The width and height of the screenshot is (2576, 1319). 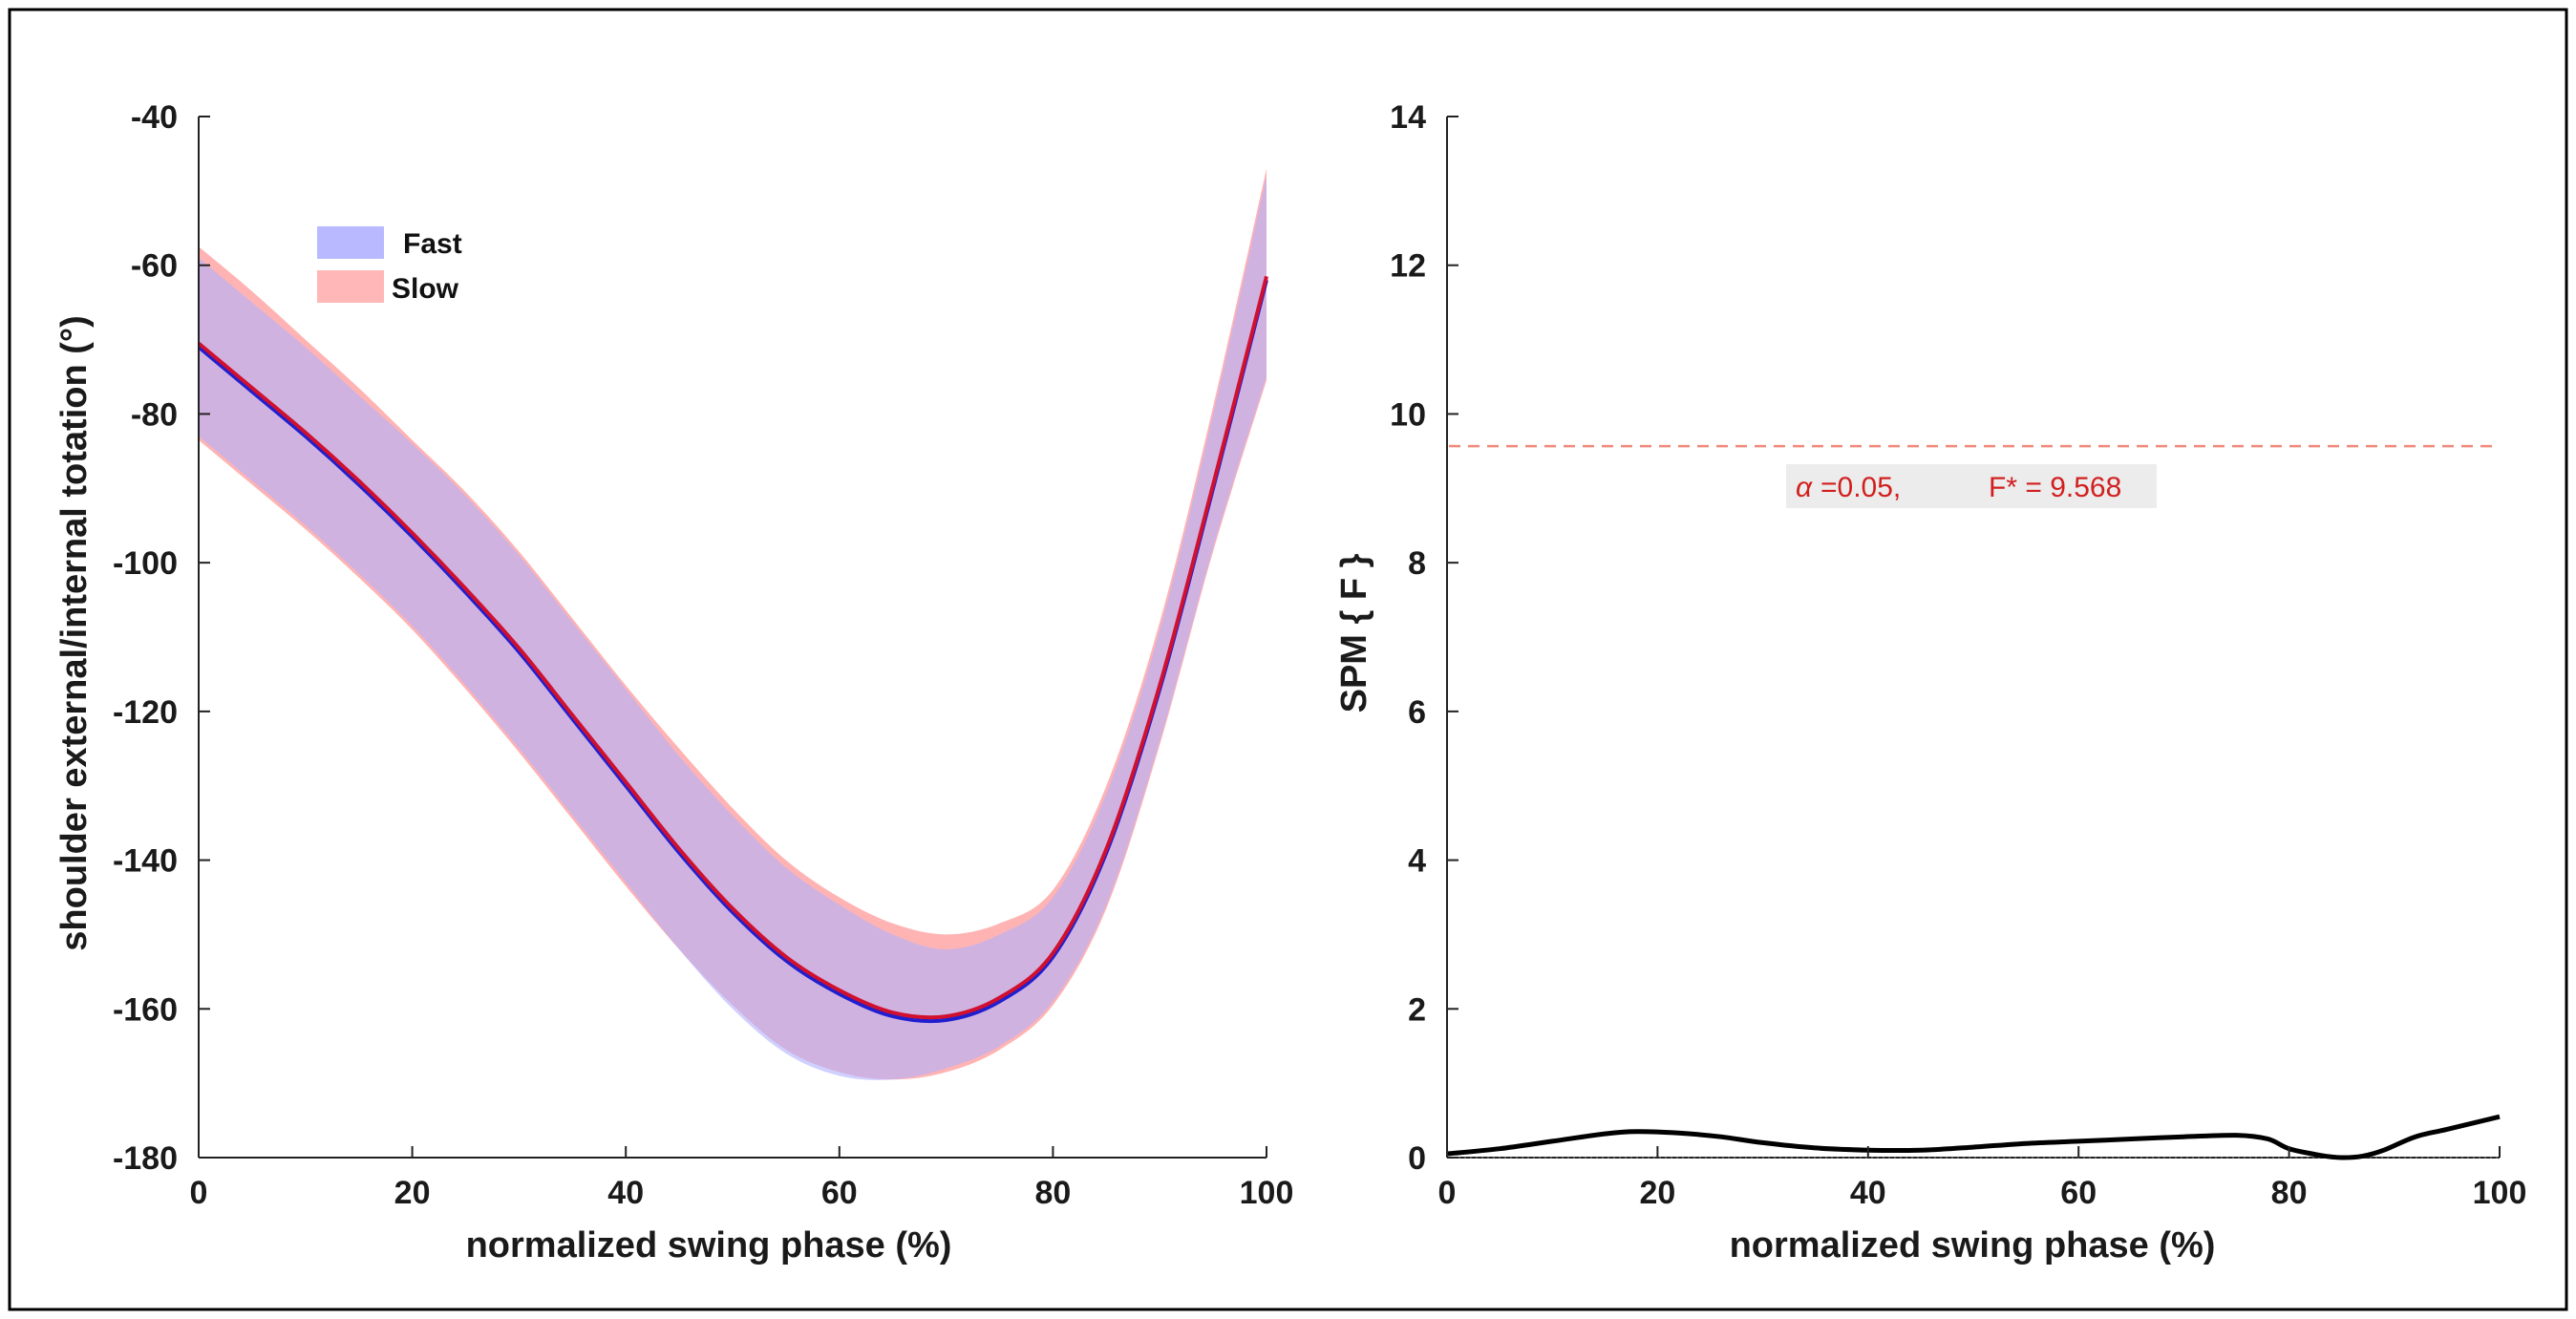 What do you see at coordinates (1424, 638) in the screenshot?
I see `right-y-ticks: 0 2 4 6 8 10 12 14` at bounding box center [1424, 638].